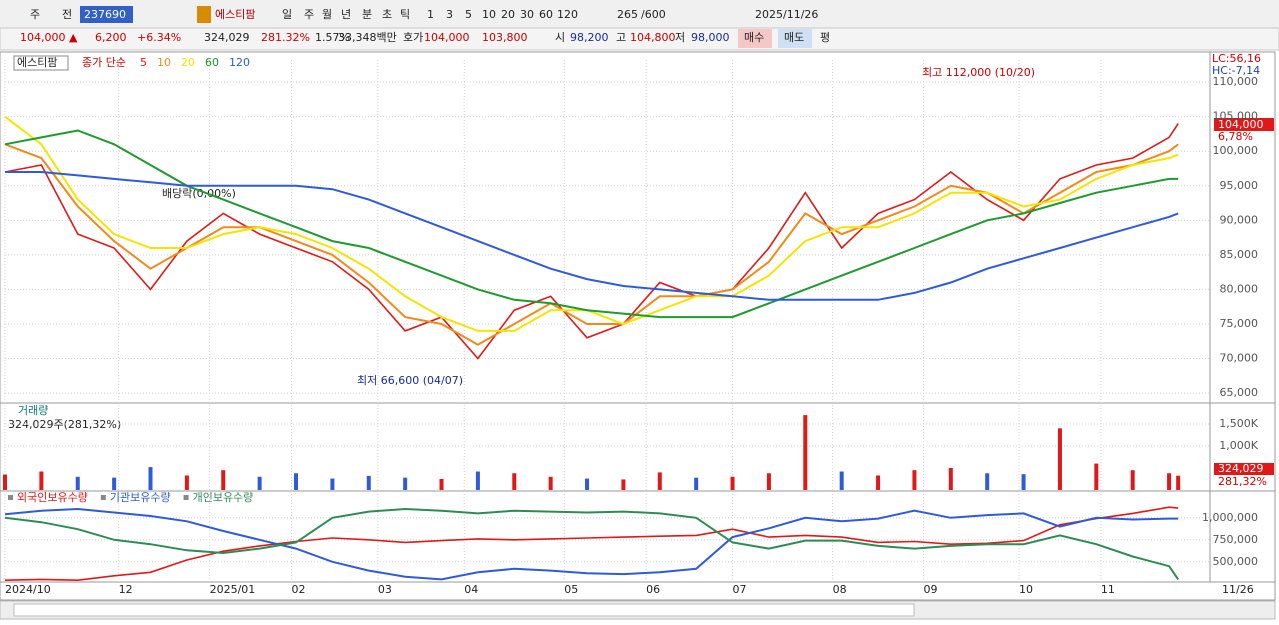  What do you see at coordinates (795, 38) in the screenshot?
I see `sell-button` at bounding box center [795, 38].